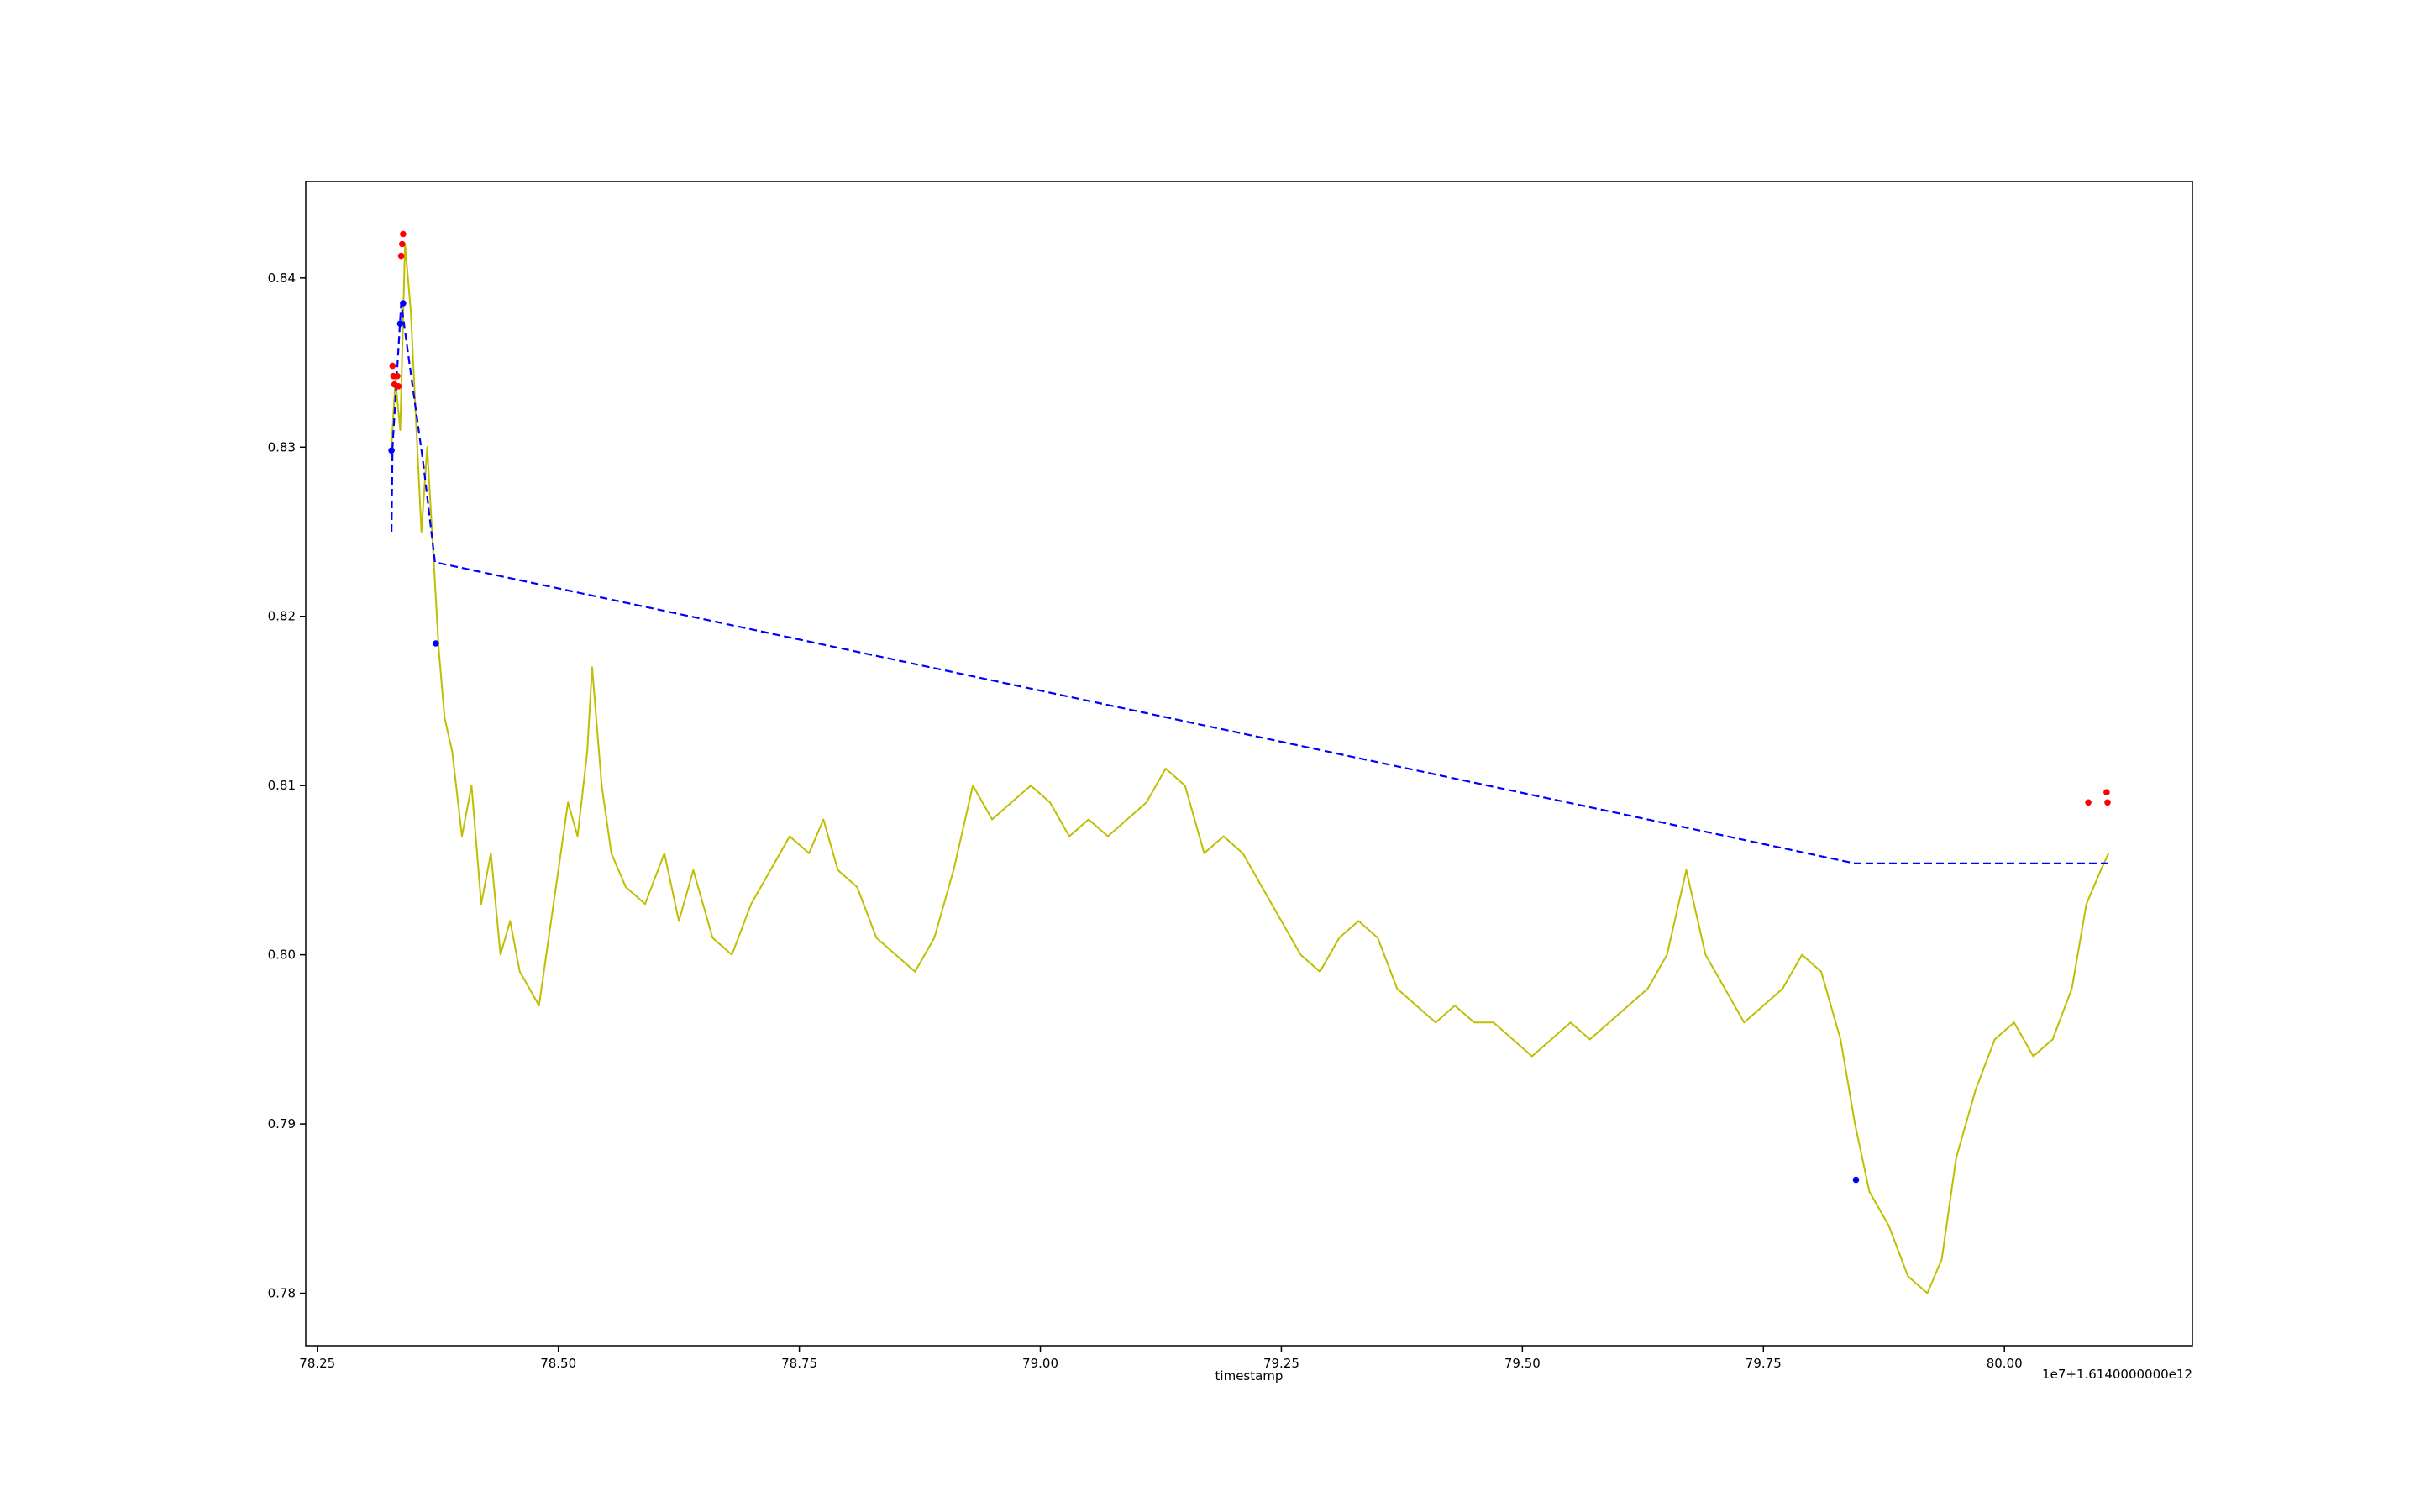 This screenshot has height=1512, width=2436. I want to click on y-axis: 0.78 0.79 0.80 0.81 0.82 0.83 0.84, so click(287, 785).